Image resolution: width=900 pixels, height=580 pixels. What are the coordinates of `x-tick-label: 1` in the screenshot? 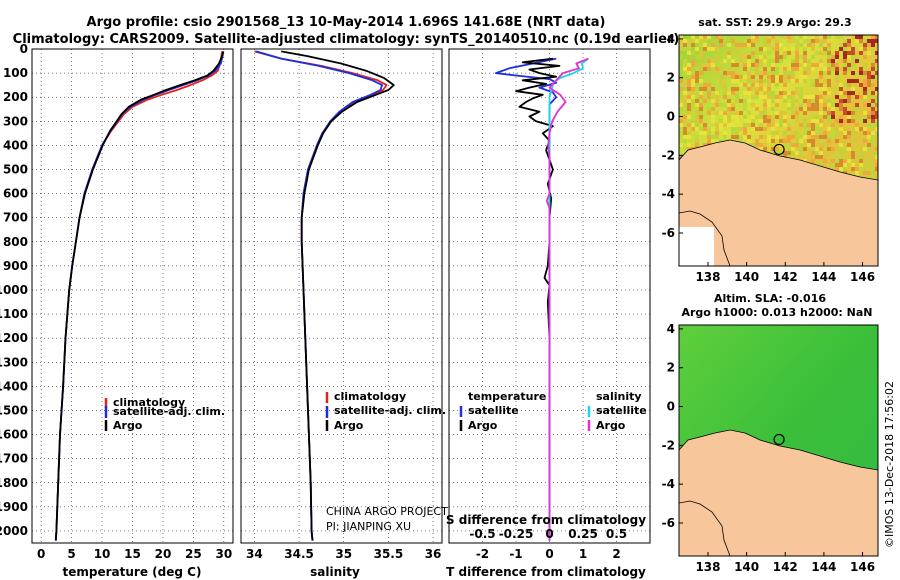 It's located at (583, 554).